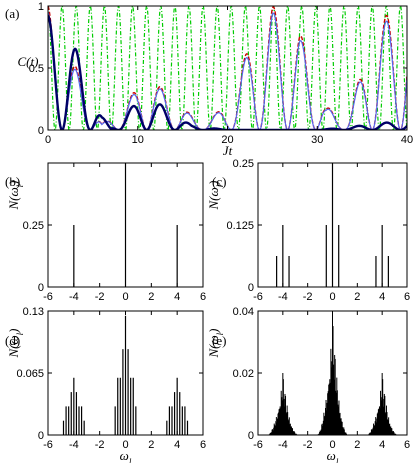 The image size is (415, 463). I want to click on panel-b-xtick-label-6: 6, so click(203, 297).